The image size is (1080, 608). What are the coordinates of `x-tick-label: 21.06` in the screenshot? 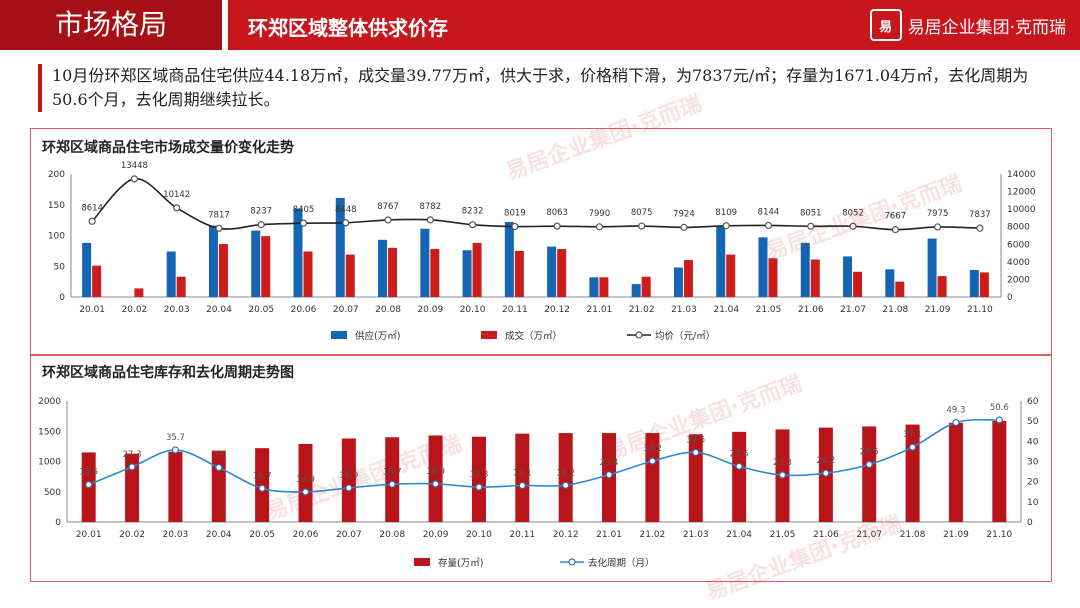 It's located at (811, 310).